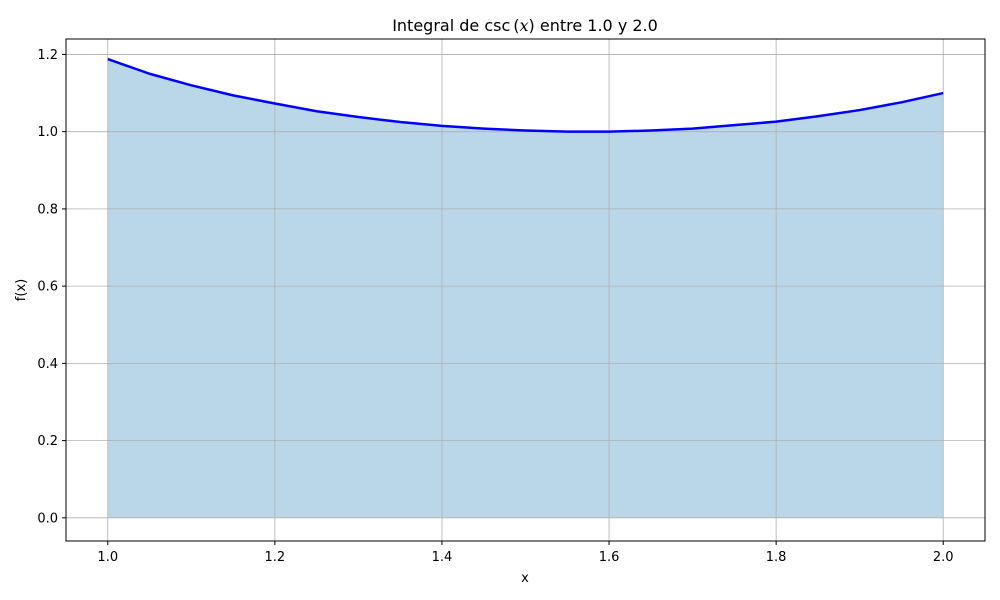 This screenshot has width=1000, height=600. I want to click on title-suffix: entre 1.0 y 2.0, so click(596, 25).